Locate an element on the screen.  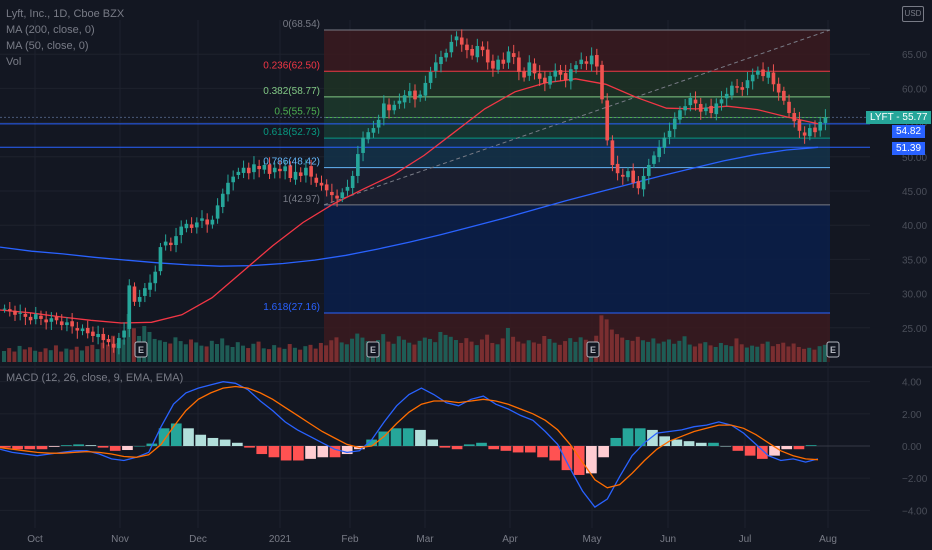
currency-settings-button: USD is located at coordinates (913, 14).